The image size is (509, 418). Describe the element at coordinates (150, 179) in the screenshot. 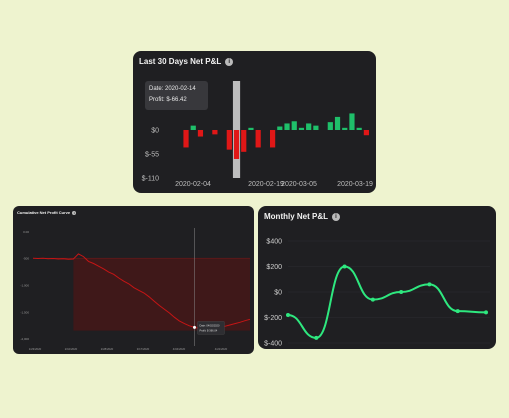

I see `y-tick-label: $-110` at that location.